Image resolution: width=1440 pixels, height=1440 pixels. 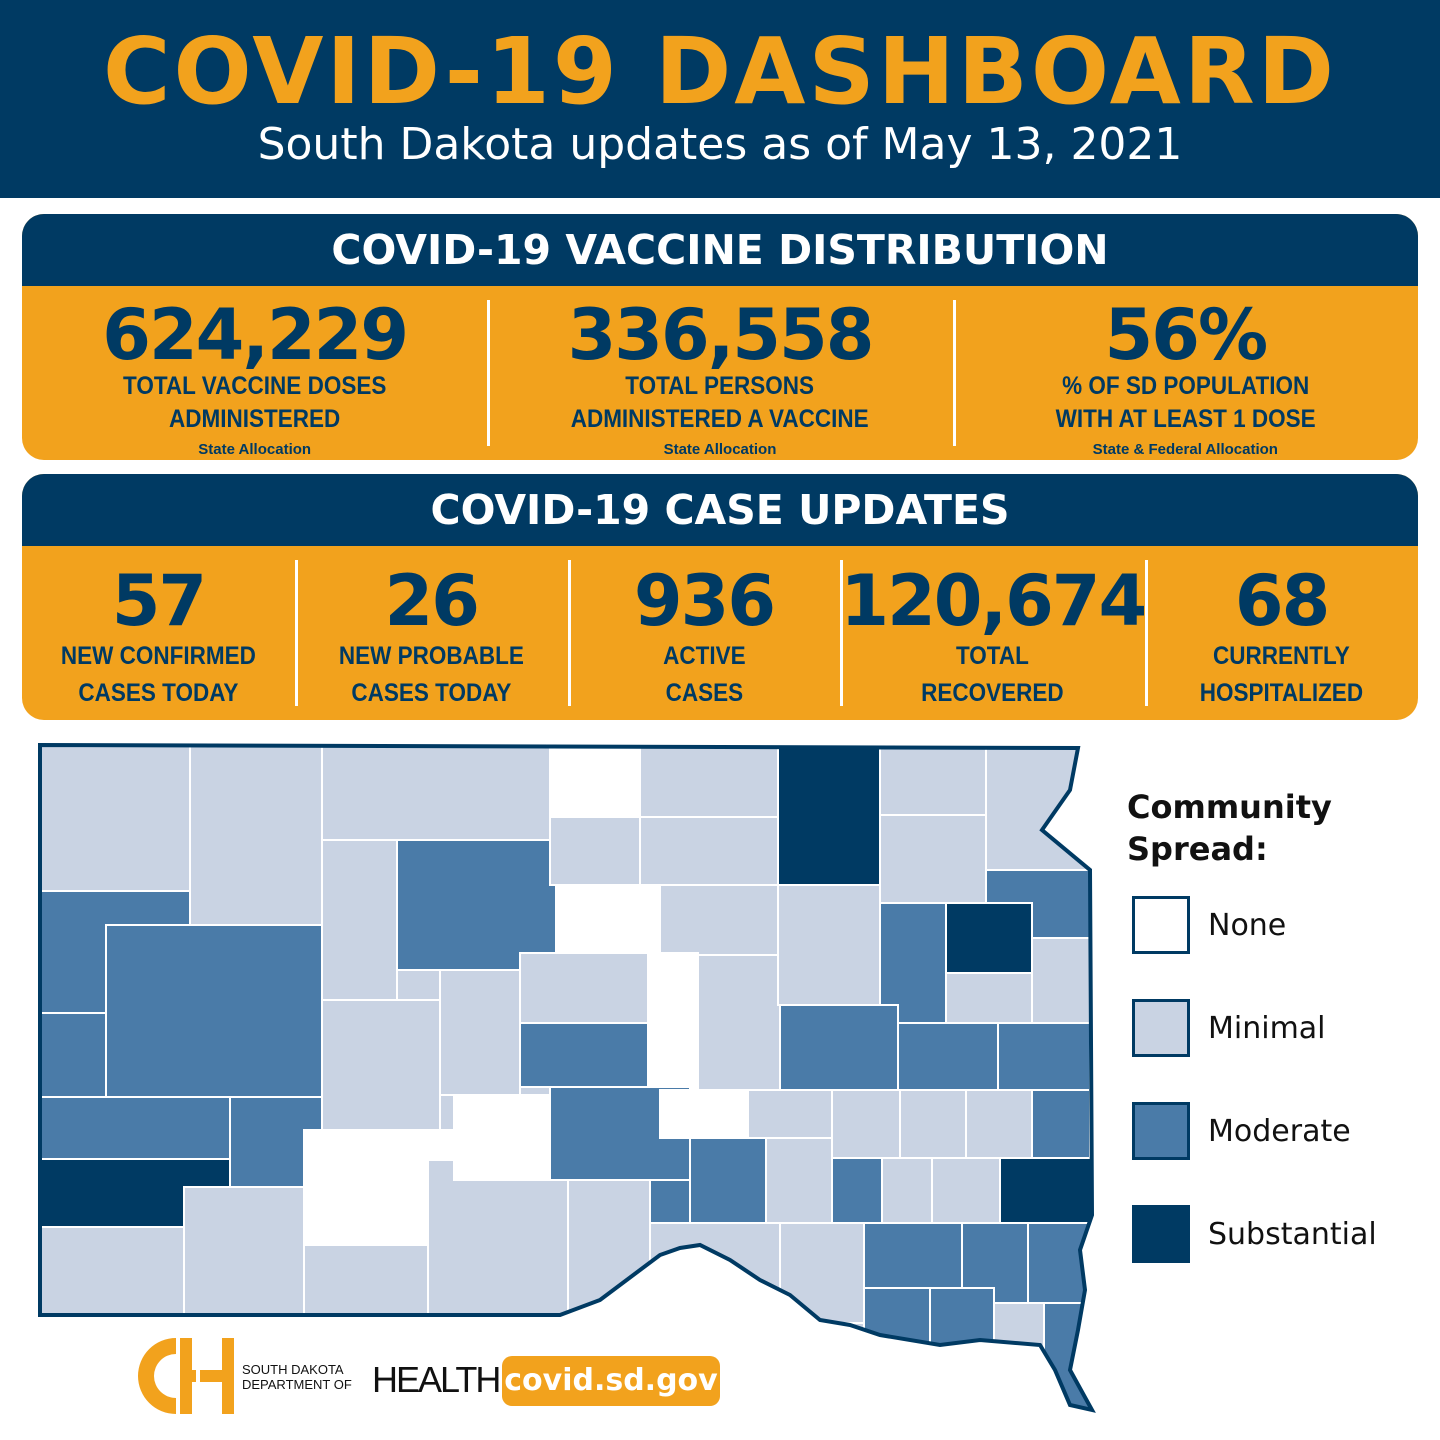 I want to click on stat-label: WITH AT LEAST 1 DOSE, so click(x=1185, y=419).